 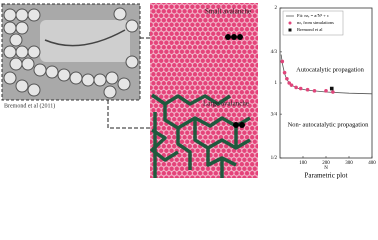 What do you see at coordinates (330, 69) in the screenshot?
I see `annotation: Autocatalytic propagation` at bounding box center [330, 69].